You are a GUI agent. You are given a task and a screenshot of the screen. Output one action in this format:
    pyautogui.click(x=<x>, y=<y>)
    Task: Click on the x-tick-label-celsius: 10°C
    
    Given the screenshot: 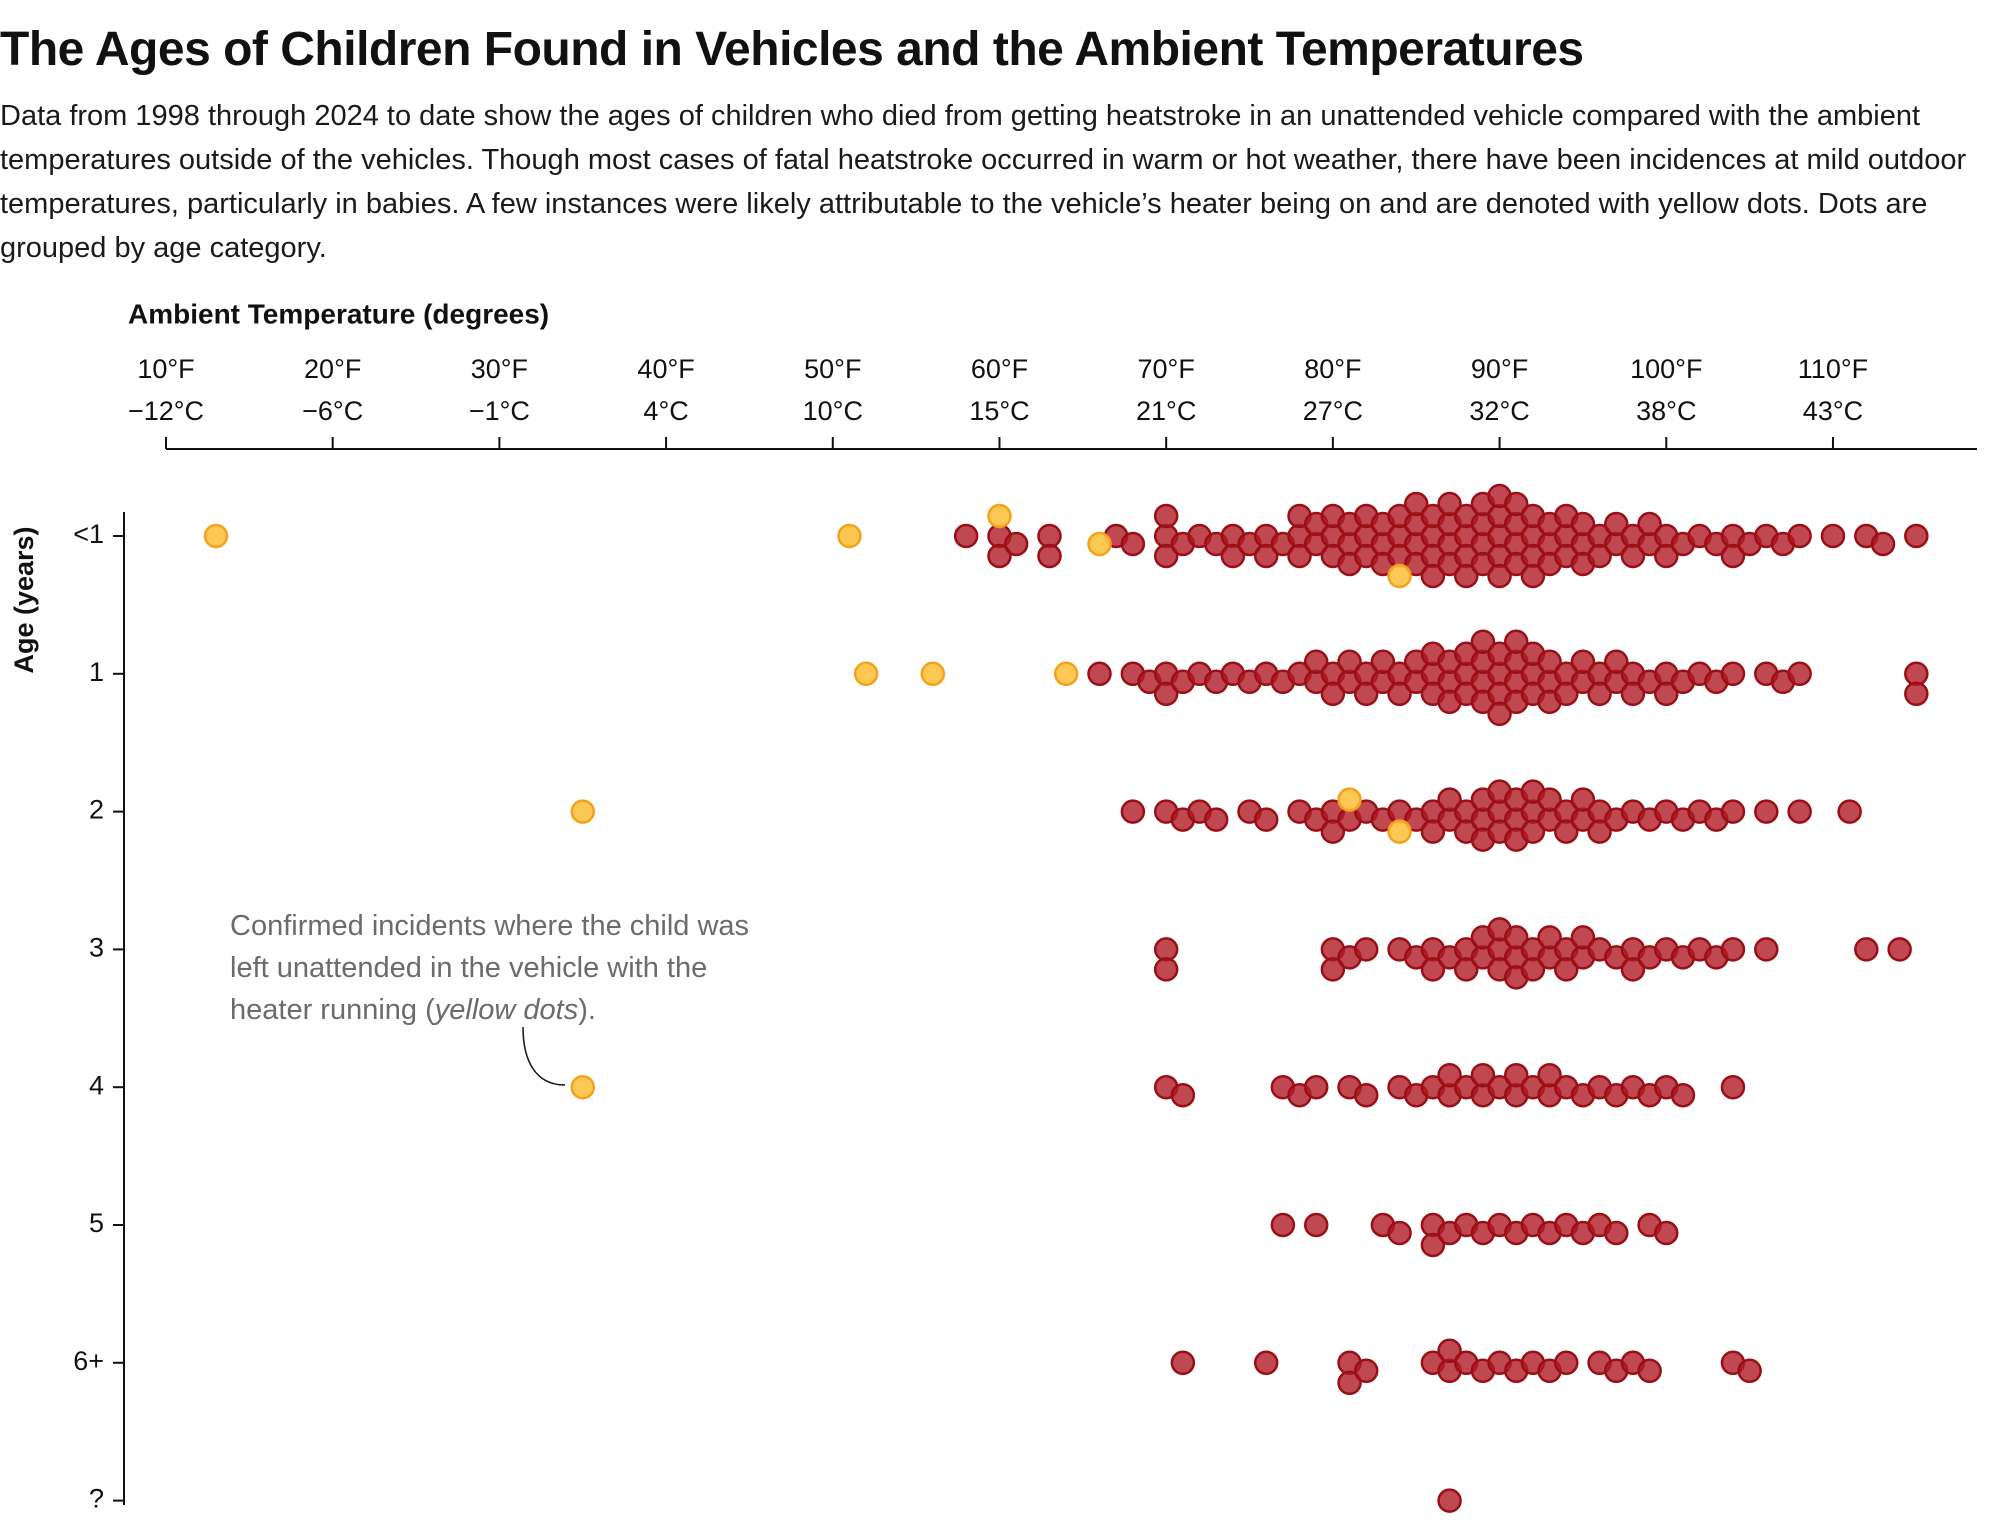 What is the action you would take?
    pyautogui.click(x=833, y=411)
    